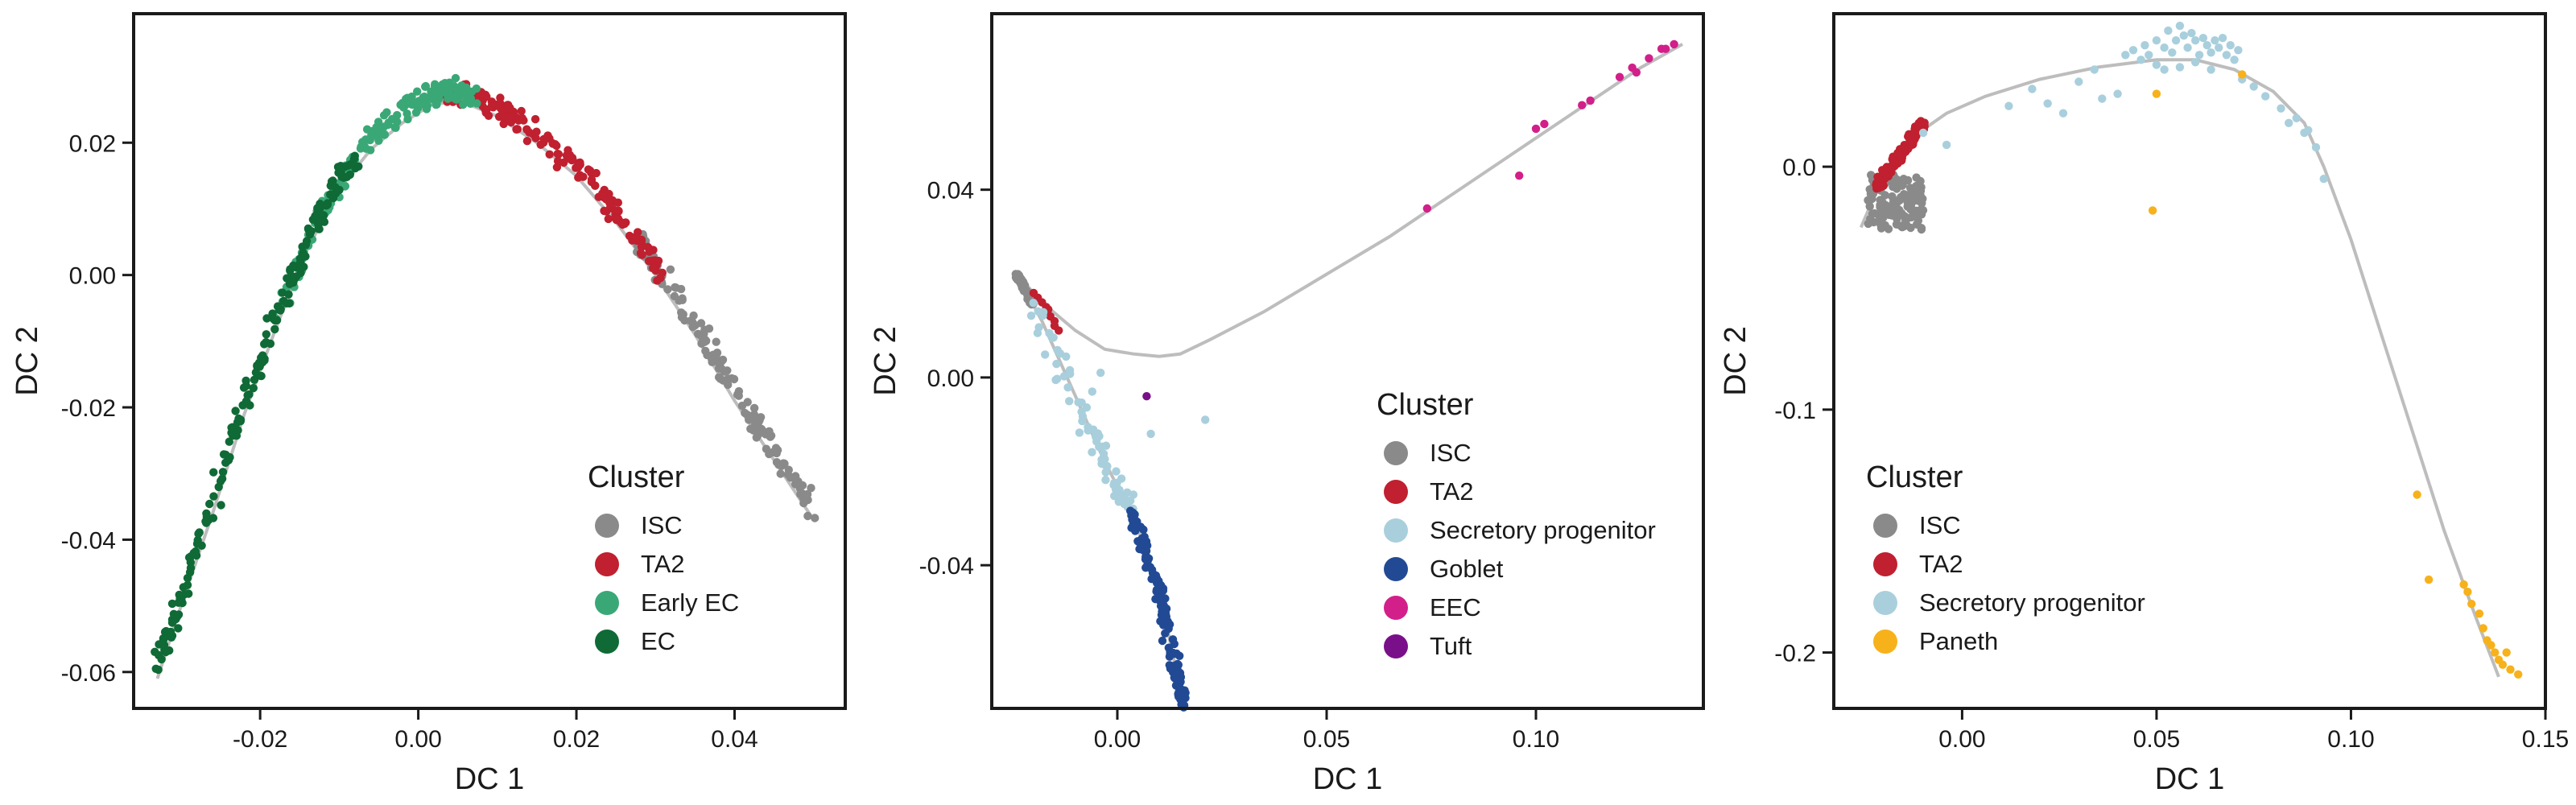 This screenshot has width=2576, height=805. I want to click on x-axis-label: DC 1, so click(490, 779).